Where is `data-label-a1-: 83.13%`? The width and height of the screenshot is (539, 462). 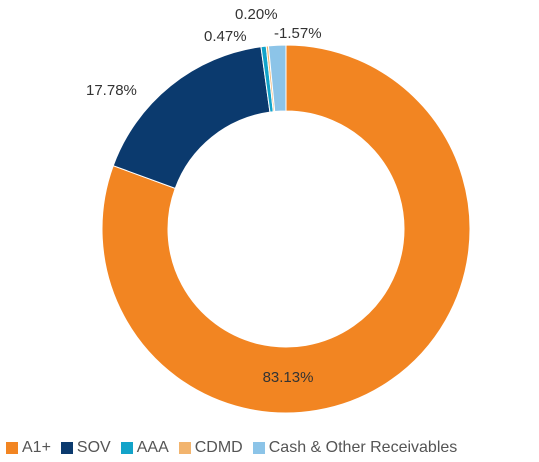
data-label-a1-: 83.13% is located at coordinates (288, 377).